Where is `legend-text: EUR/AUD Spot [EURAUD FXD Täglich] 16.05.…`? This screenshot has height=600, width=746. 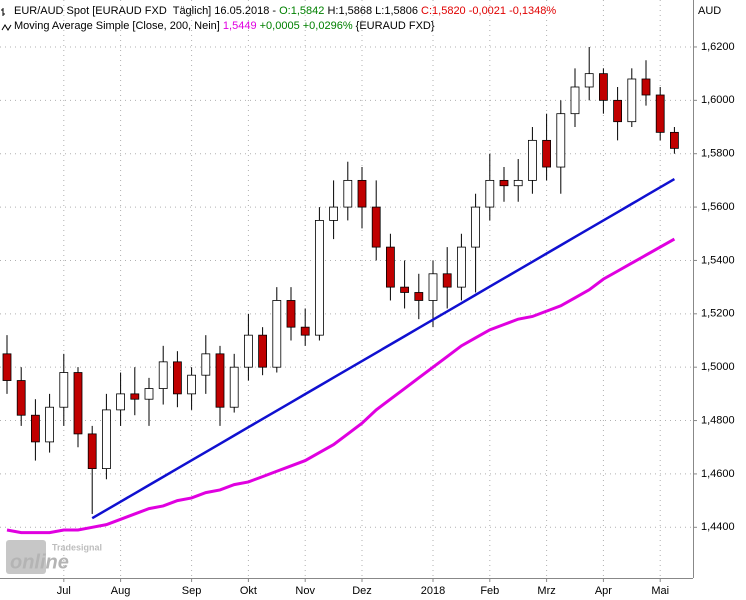
legend-text: EUR/AUD Spot [EURAUD FXD Täglich] 16.05.… is located at coordinates (146, 11).